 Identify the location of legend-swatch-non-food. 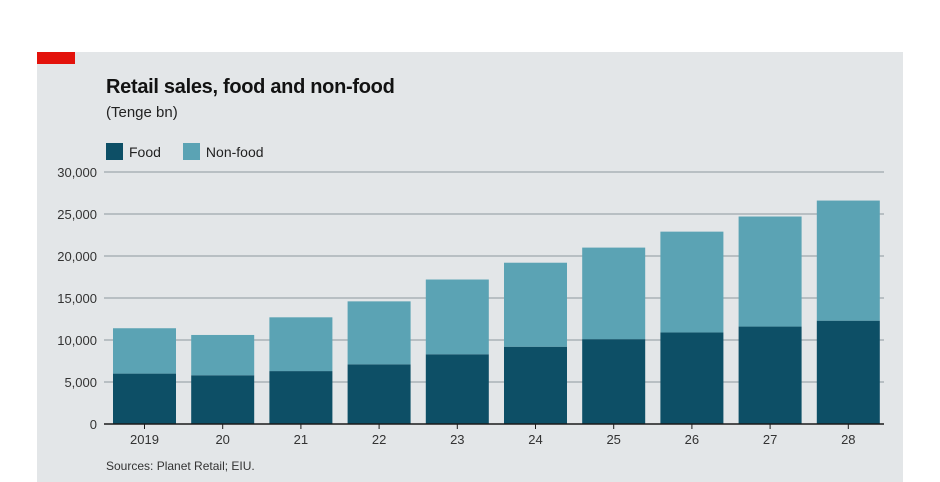
(191, 151).